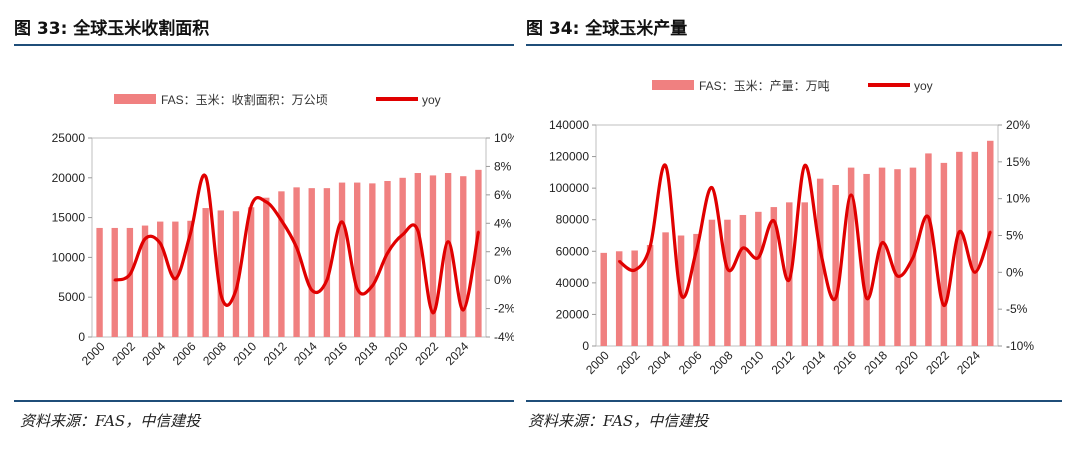 The height and width of the screenshot is (449, 1080). What do you see at coordinates (696, 289) in the screenshot?
I see `bar-2006` at bounding box center [696, 289].